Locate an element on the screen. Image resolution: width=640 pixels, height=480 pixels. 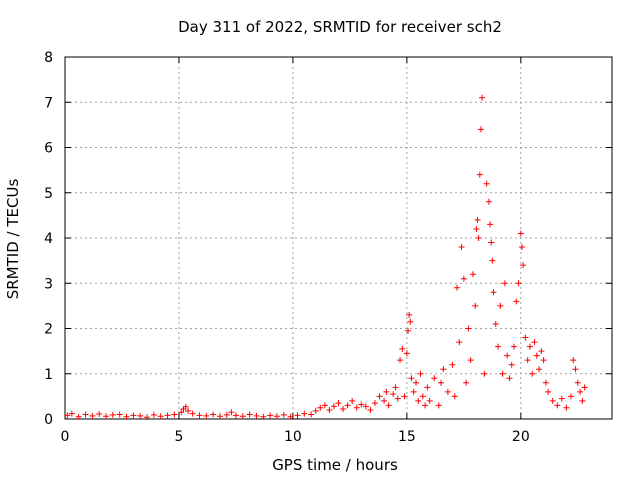
y-tick-label: 3 is located at coordinates (48, 284).